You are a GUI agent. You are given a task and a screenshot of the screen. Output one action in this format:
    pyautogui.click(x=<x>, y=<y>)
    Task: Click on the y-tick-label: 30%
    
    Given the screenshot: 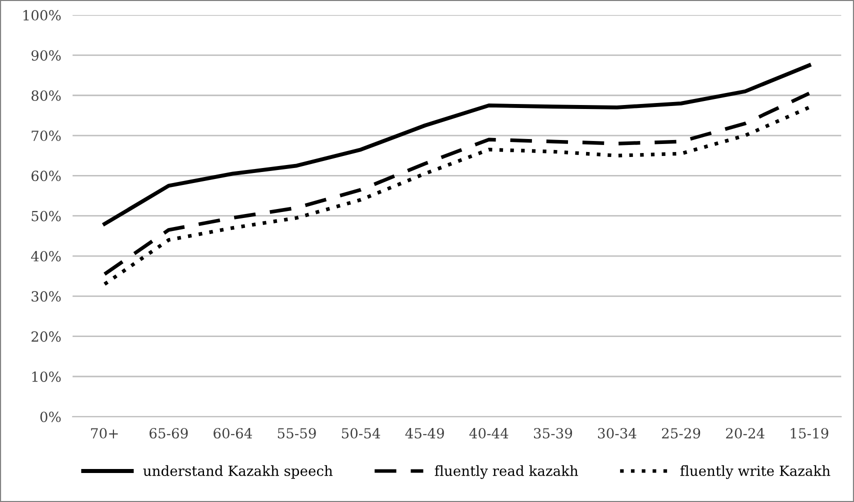 What is the action you would take?
    pyautogui.click(x=46, y=296)
    